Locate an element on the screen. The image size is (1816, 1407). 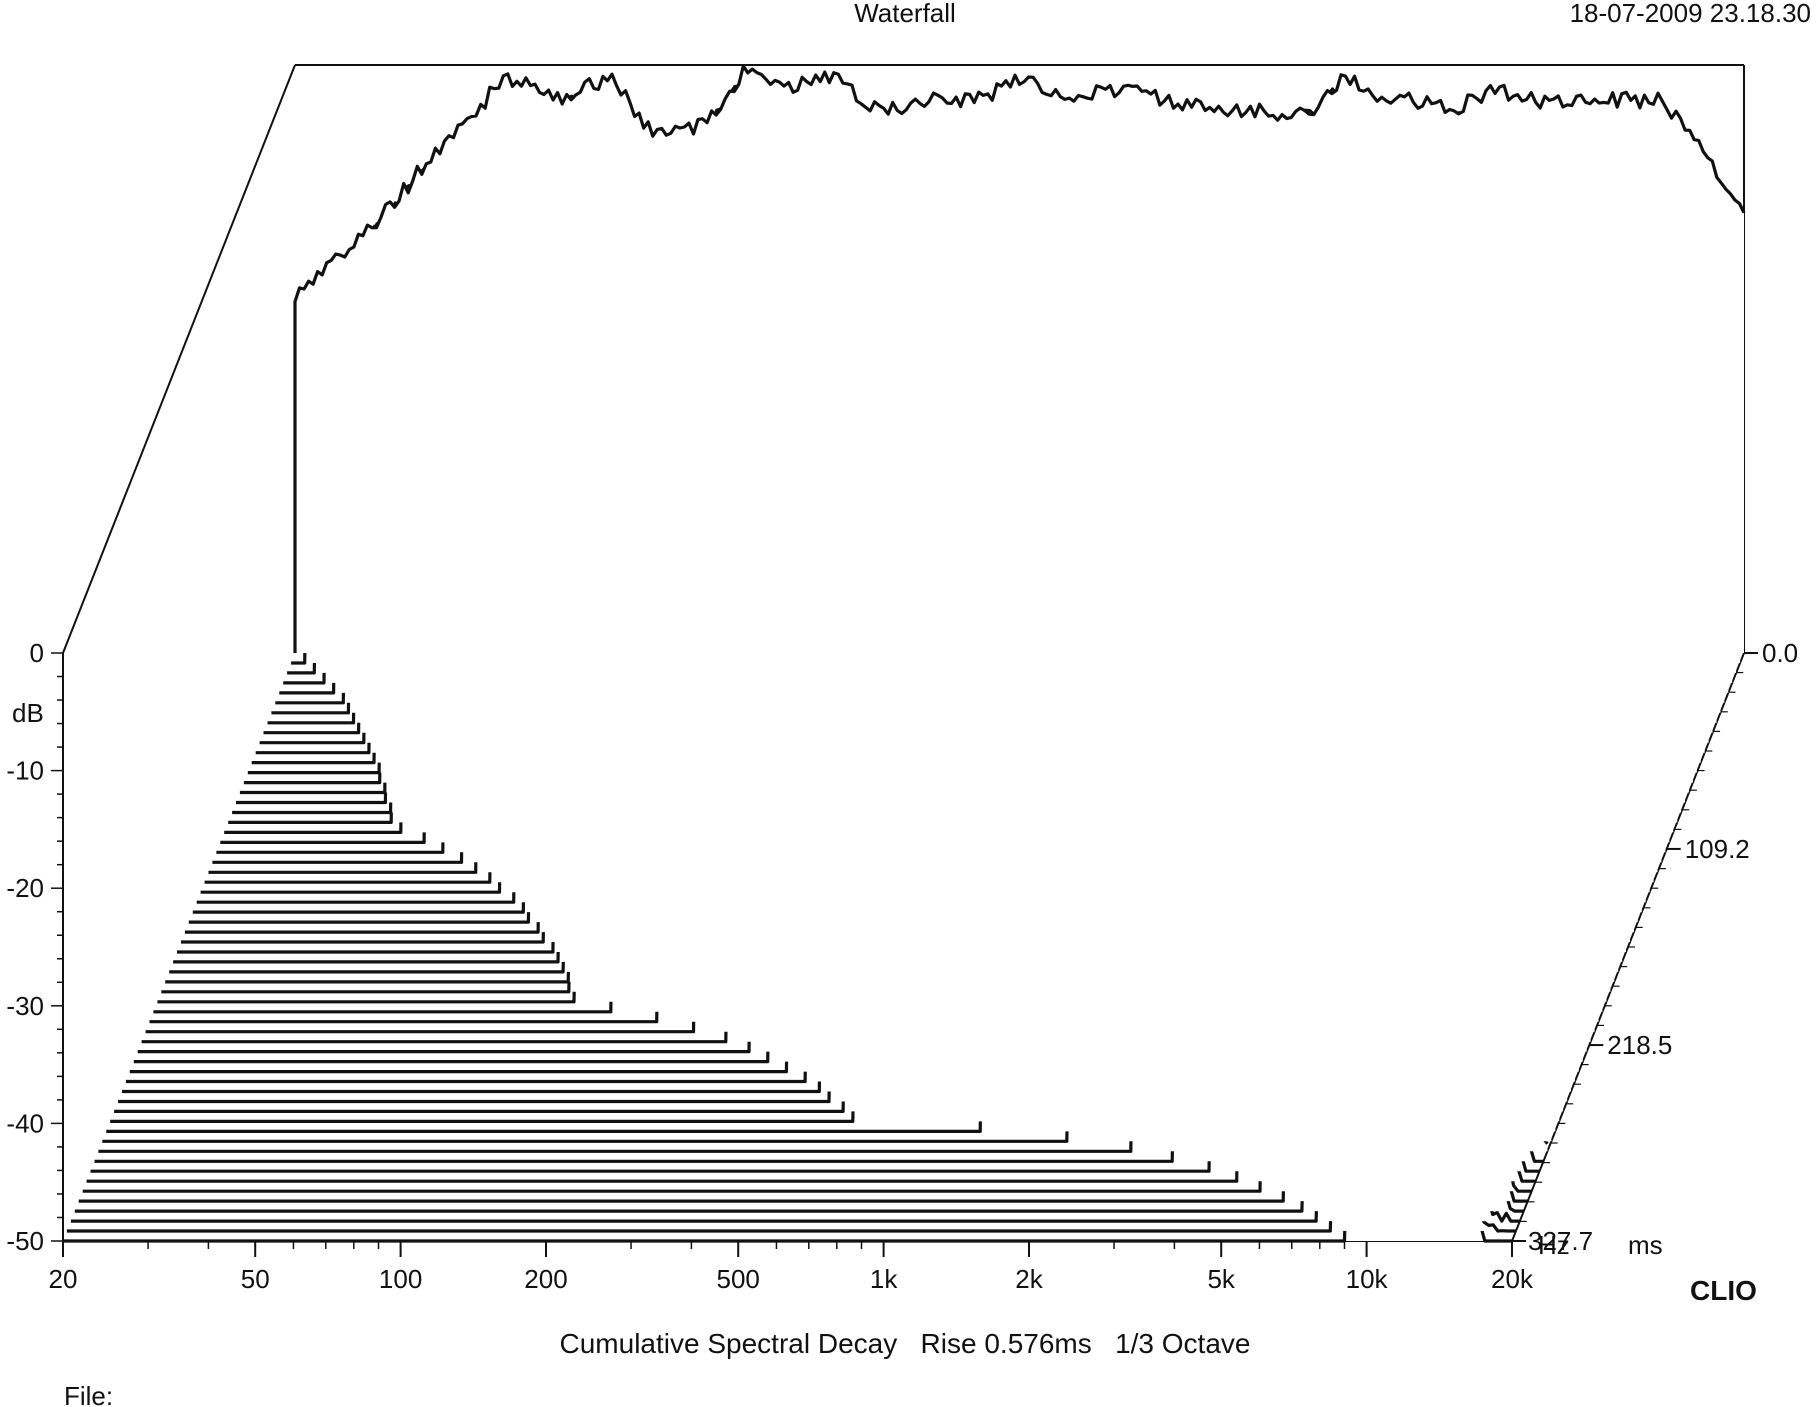
y-tick-label: 0 is located at coordinates (37, 653).